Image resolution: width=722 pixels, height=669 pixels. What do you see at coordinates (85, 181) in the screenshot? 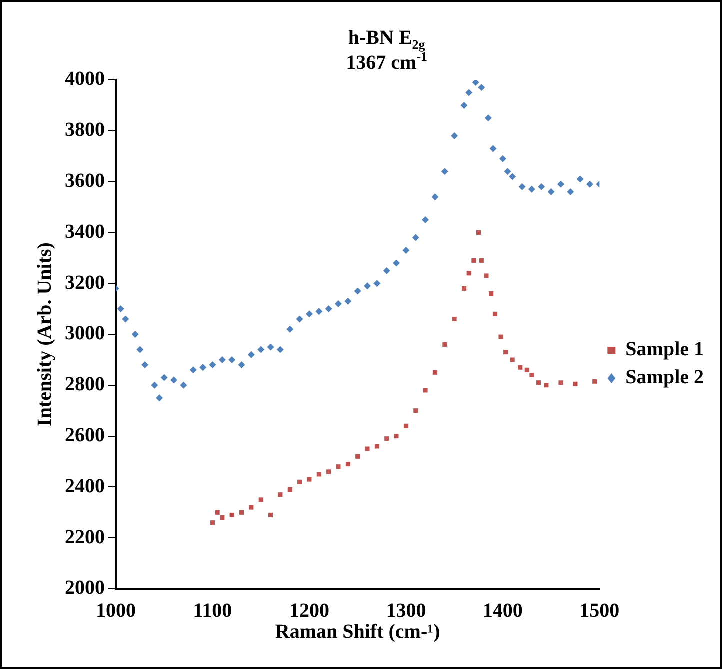
I see `y-tick-label: 3600` at bounding box center [85, 181].